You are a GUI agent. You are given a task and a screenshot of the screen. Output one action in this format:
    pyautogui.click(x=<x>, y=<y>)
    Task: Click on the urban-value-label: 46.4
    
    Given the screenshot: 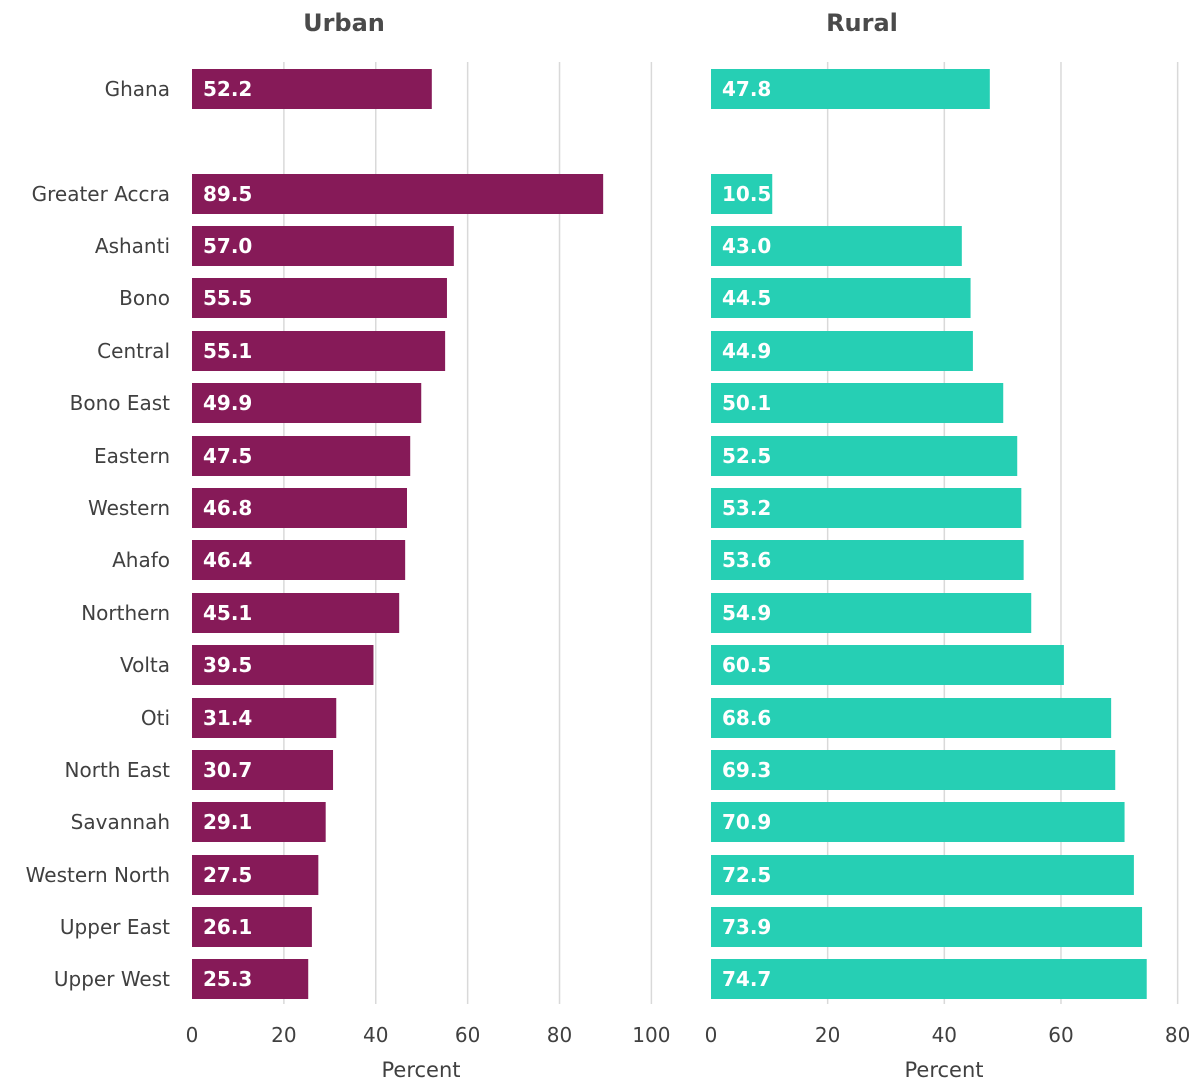 What is the action you would take?
    pyautogui.click(x=227, y=560)
    